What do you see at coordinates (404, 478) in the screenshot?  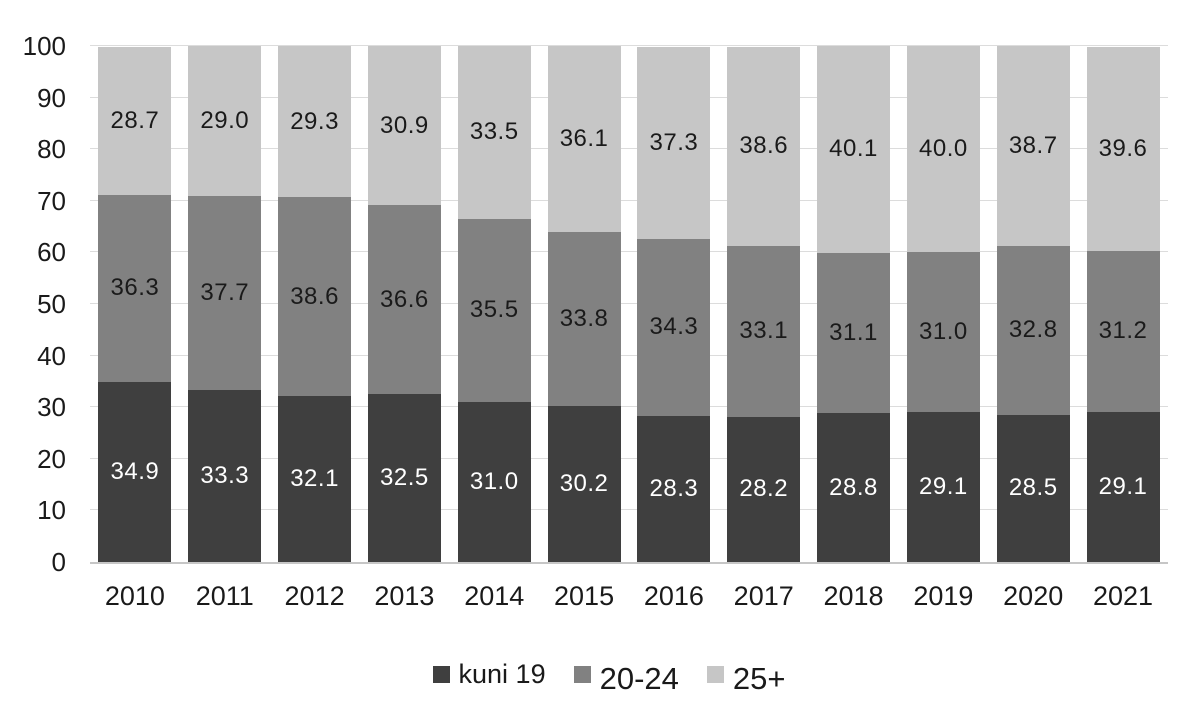 I see `segment-value-label: 32.5` at bounding box center [404, 478].